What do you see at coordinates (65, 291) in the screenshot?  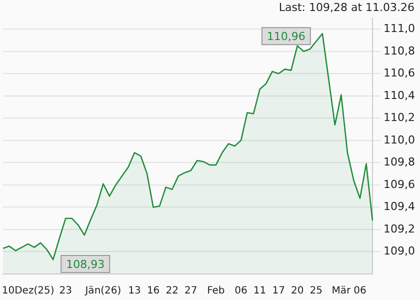 I see `x-tick-label: 23` at bounding box center [65, 291].